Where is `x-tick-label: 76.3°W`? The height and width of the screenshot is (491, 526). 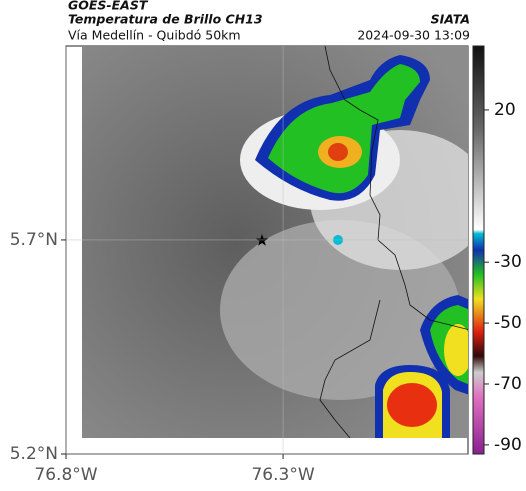 x-tick-label: 76.3°W is located at coordinates (282, 475).